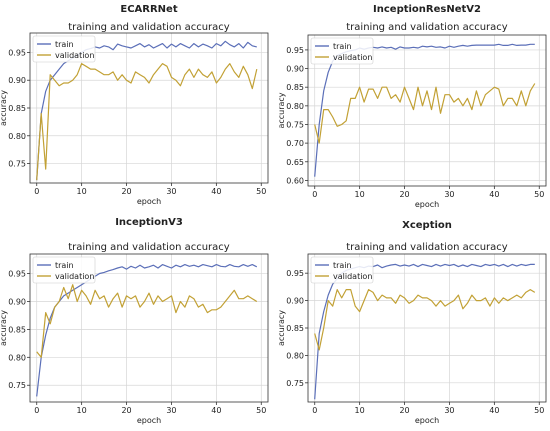  I want to click on model-name: InceptionResNetV2, so click(427, 9).